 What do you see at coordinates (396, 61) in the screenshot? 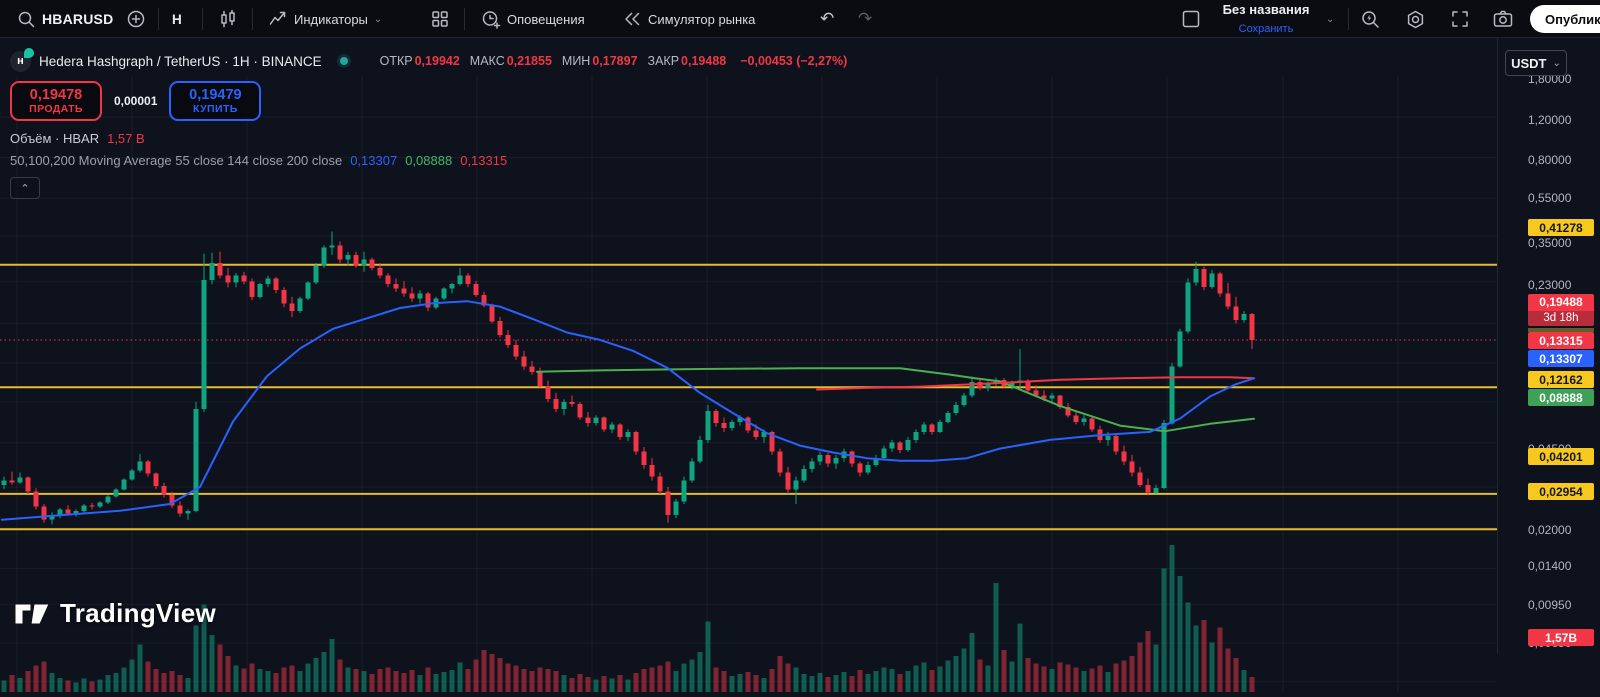
I see `open-label: ОТКР` at bounding box center [396, 61].